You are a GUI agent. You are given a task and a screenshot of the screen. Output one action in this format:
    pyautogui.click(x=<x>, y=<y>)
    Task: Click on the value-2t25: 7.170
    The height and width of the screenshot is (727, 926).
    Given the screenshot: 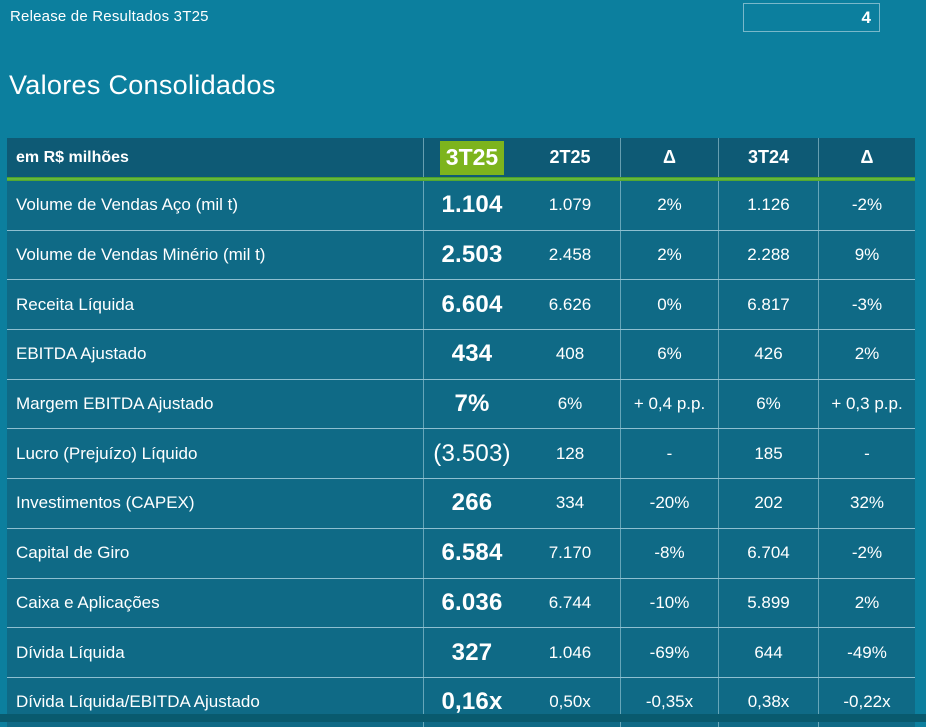 What is the action you would take?
    pyautogui.click(x=570, y=553)
    